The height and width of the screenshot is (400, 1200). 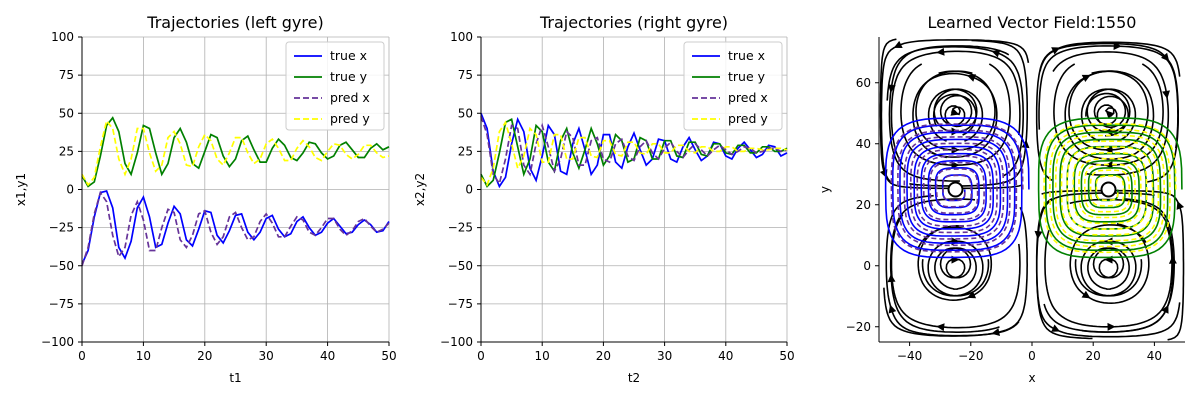 I want to click on y-tick-label: 40, so click(x=863, y=144).